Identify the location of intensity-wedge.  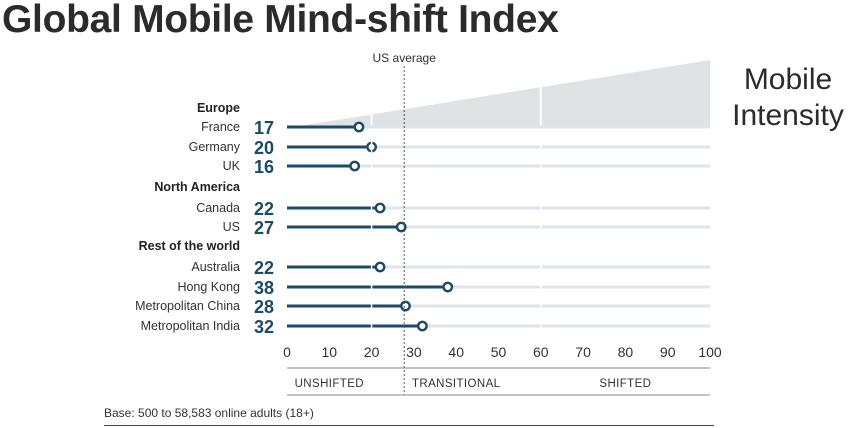
(498, 94).